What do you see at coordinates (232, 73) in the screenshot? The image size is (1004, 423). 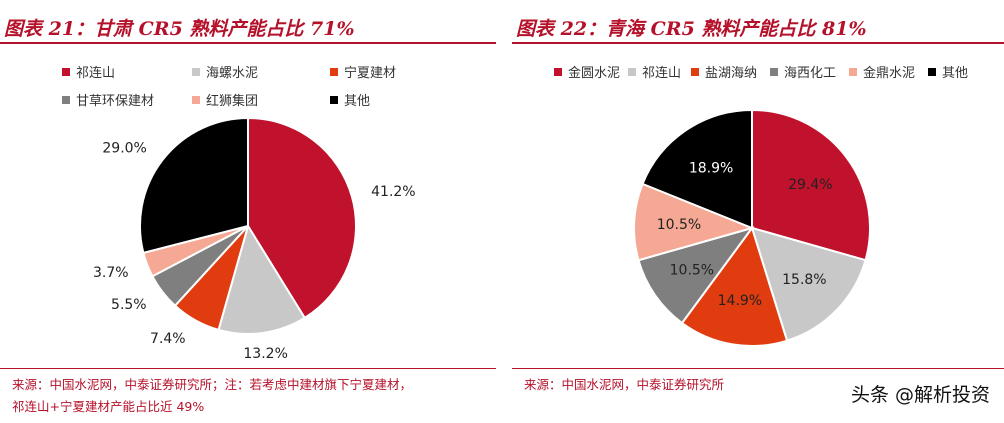 I see `left-legend-label: 海螺水泥` at bounding box center [232, 73].